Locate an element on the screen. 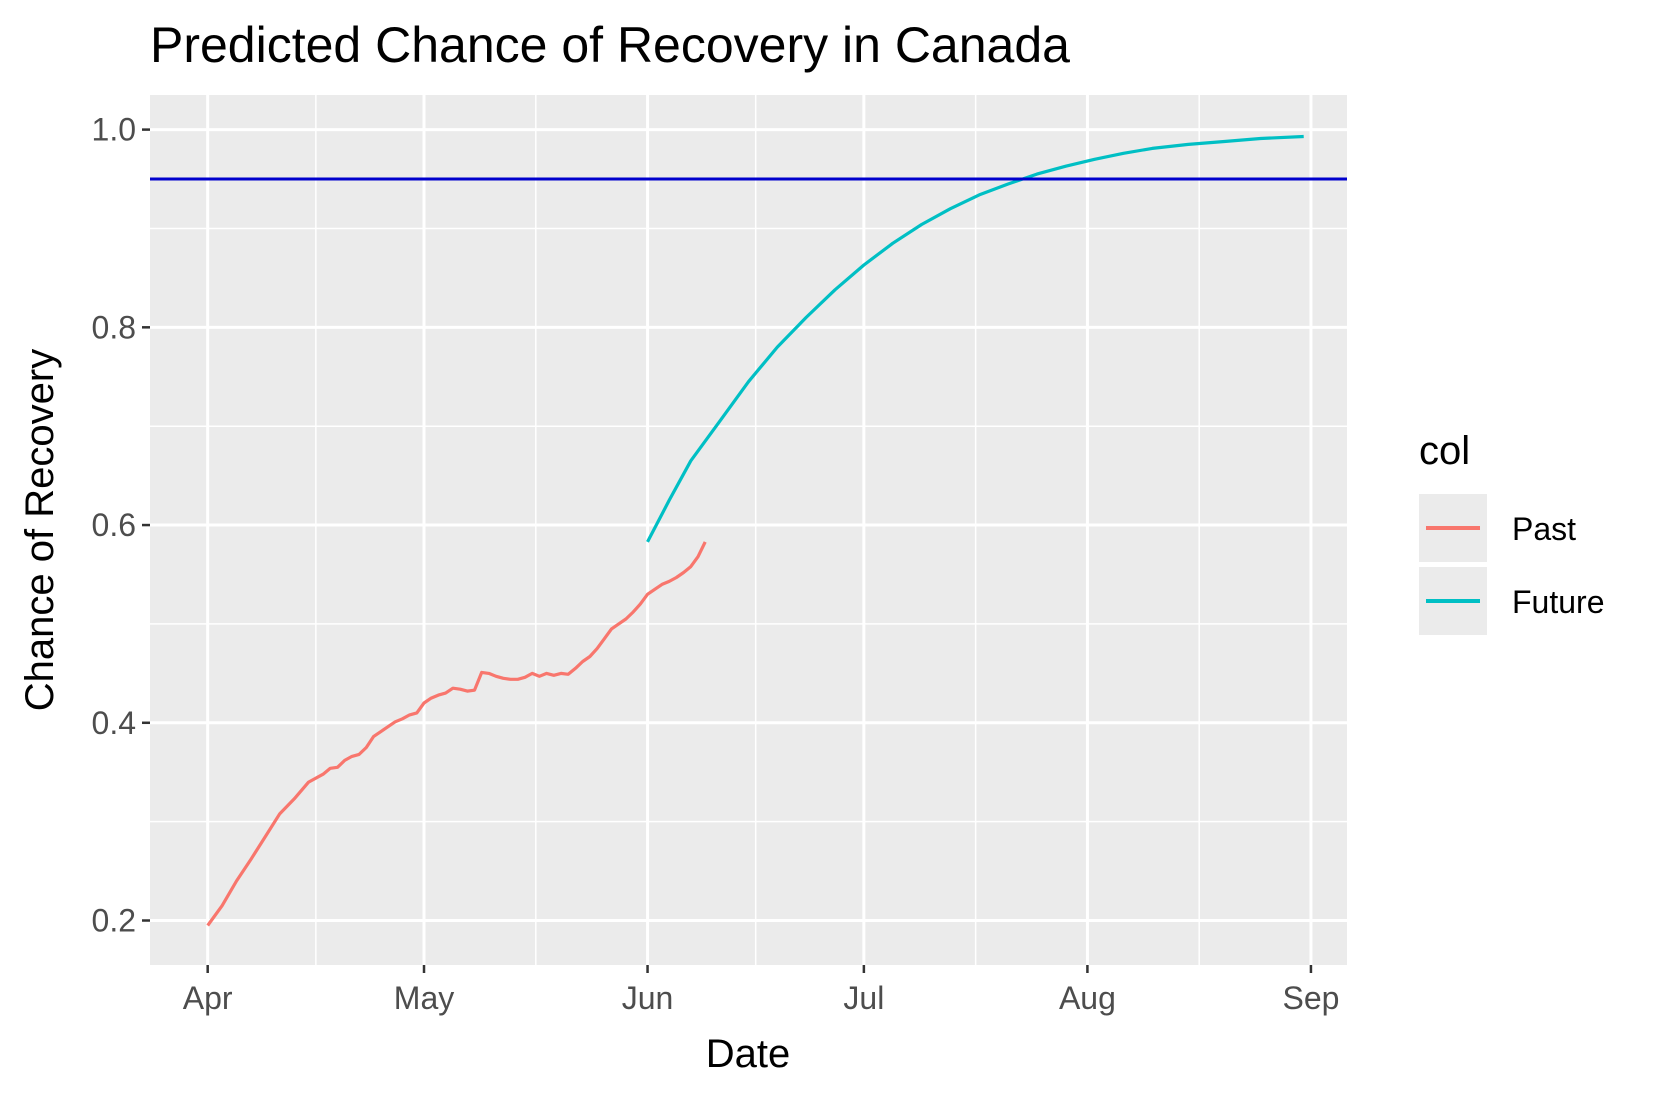  y-tick-label: 0.4 is located at coordinates (114, 723).